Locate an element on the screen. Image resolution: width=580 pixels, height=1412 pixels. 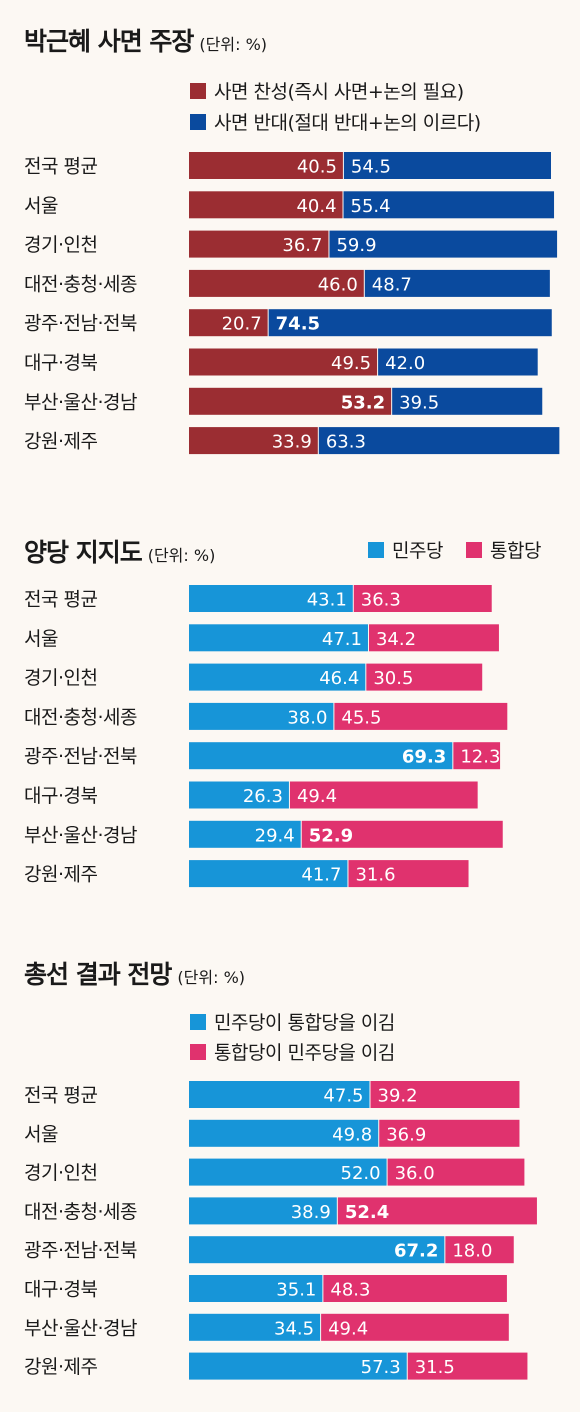
data-label: 36.3 is located at coordinates (381, 600).